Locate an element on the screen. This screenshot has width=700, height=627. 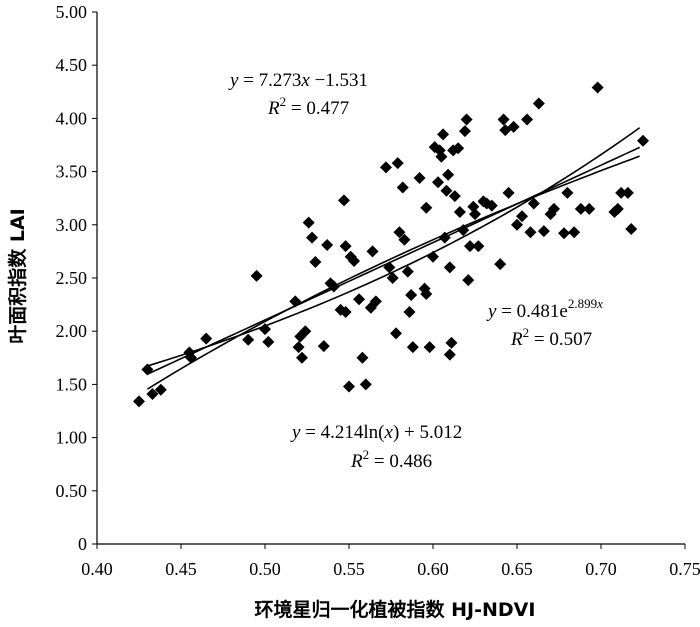
exponential-equation: y = 0.481e2.899x is located at coordinates (544, 309).